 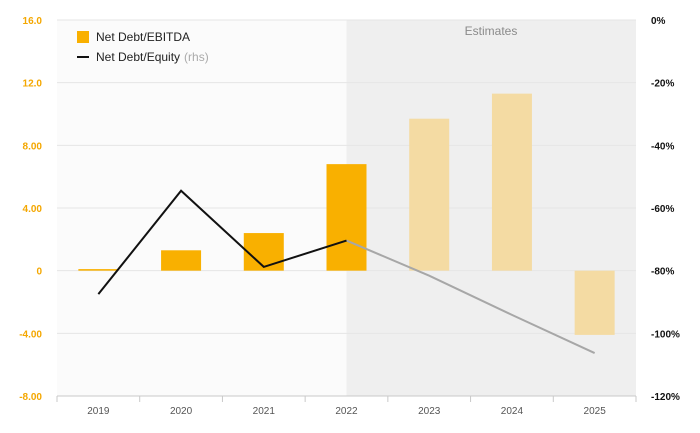 What do you see at coordinates (33, 21) in the screenshot?
I see `y-left-tick-label: 16.0` at bounding box center [33, 21].